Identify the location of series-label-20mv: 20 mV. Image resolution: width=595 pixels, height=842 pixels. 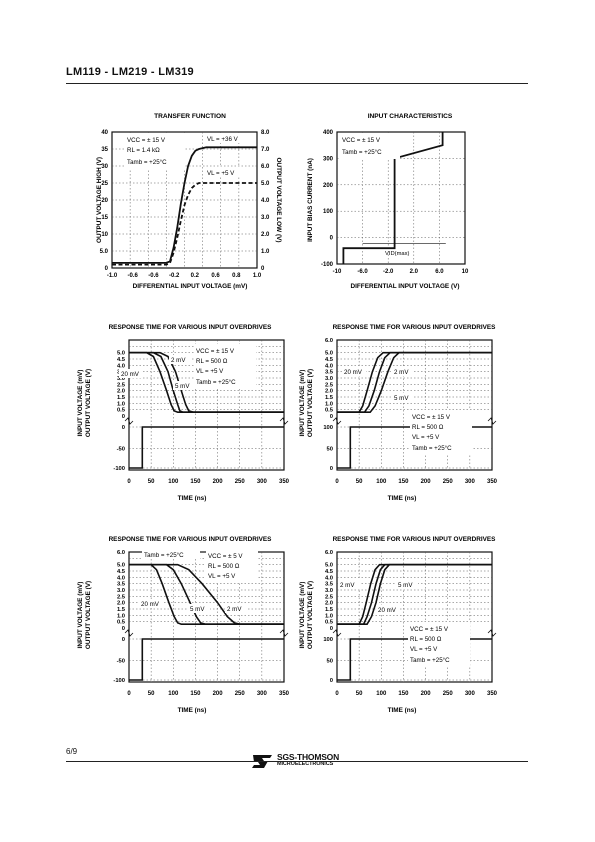
(387, 610).